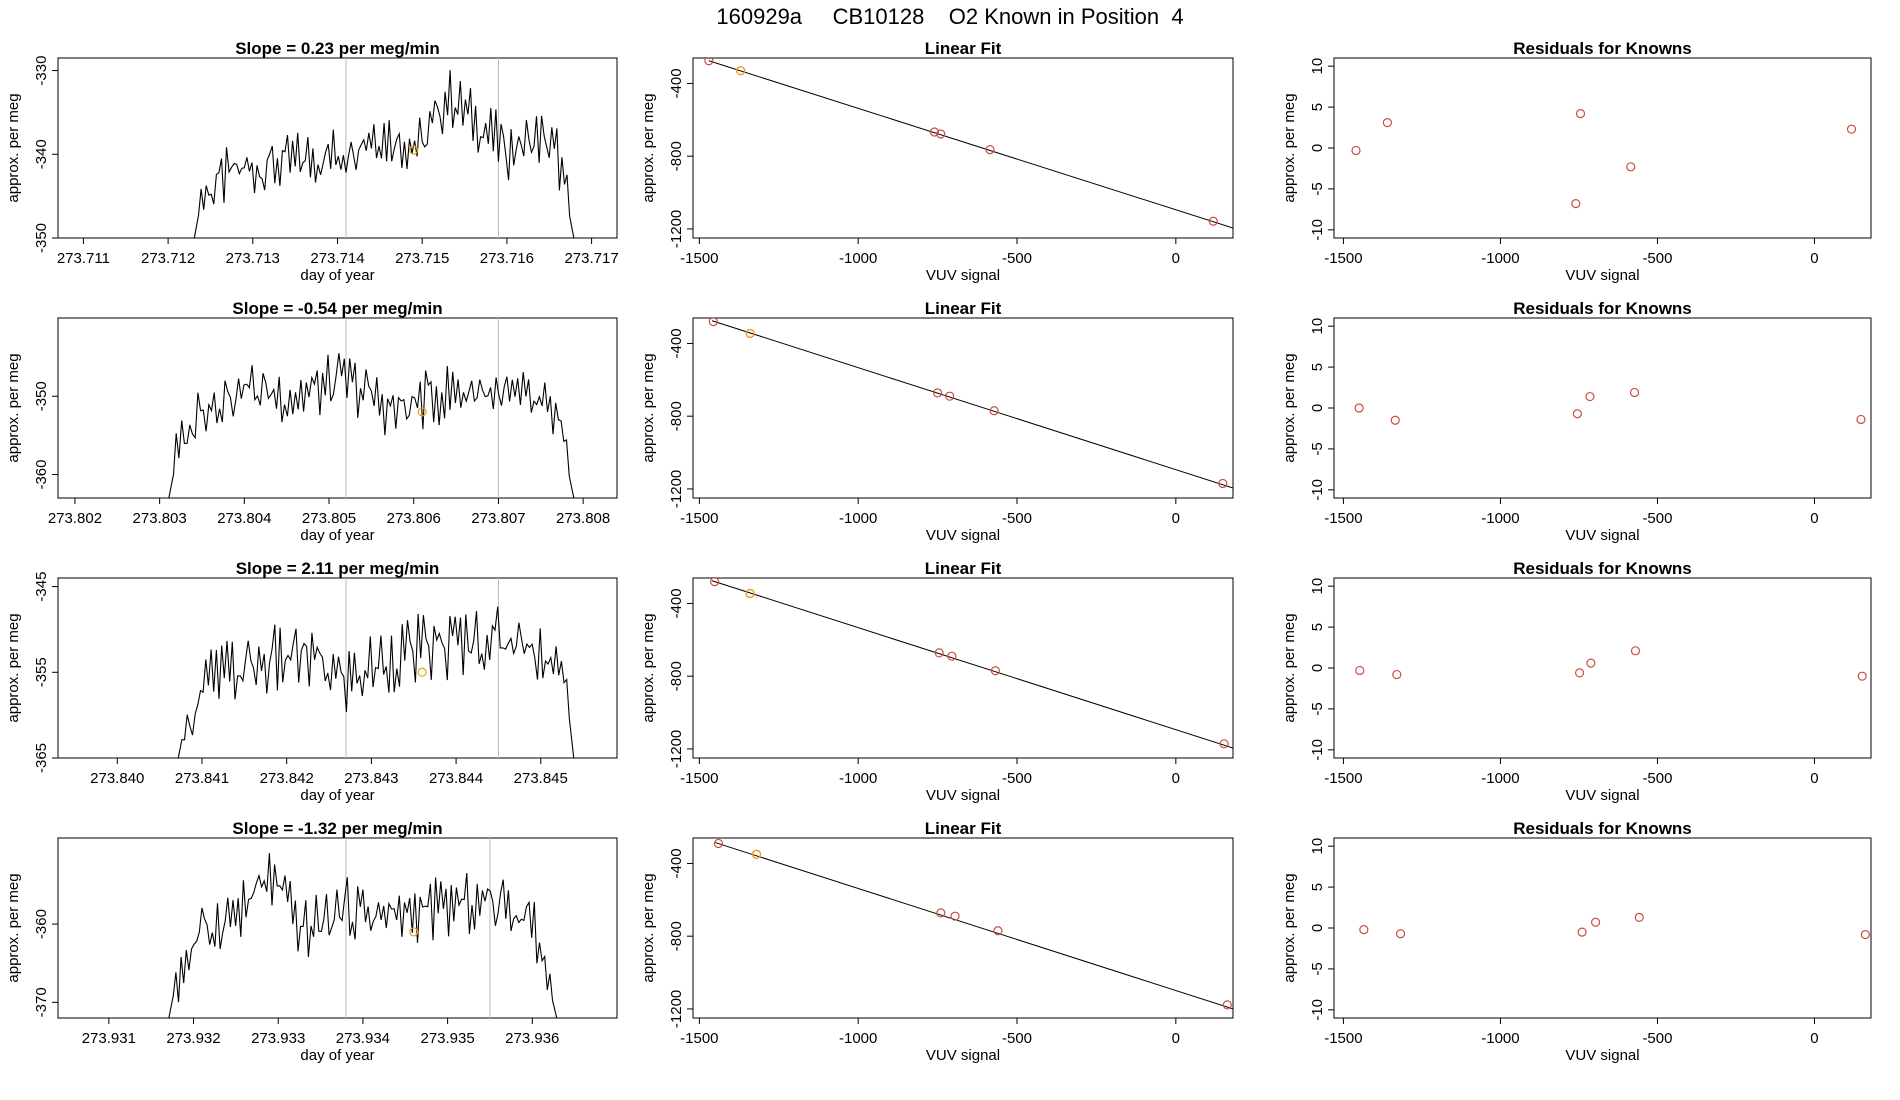  I want to click on y-tick-label: -370, so click(41, 1002).